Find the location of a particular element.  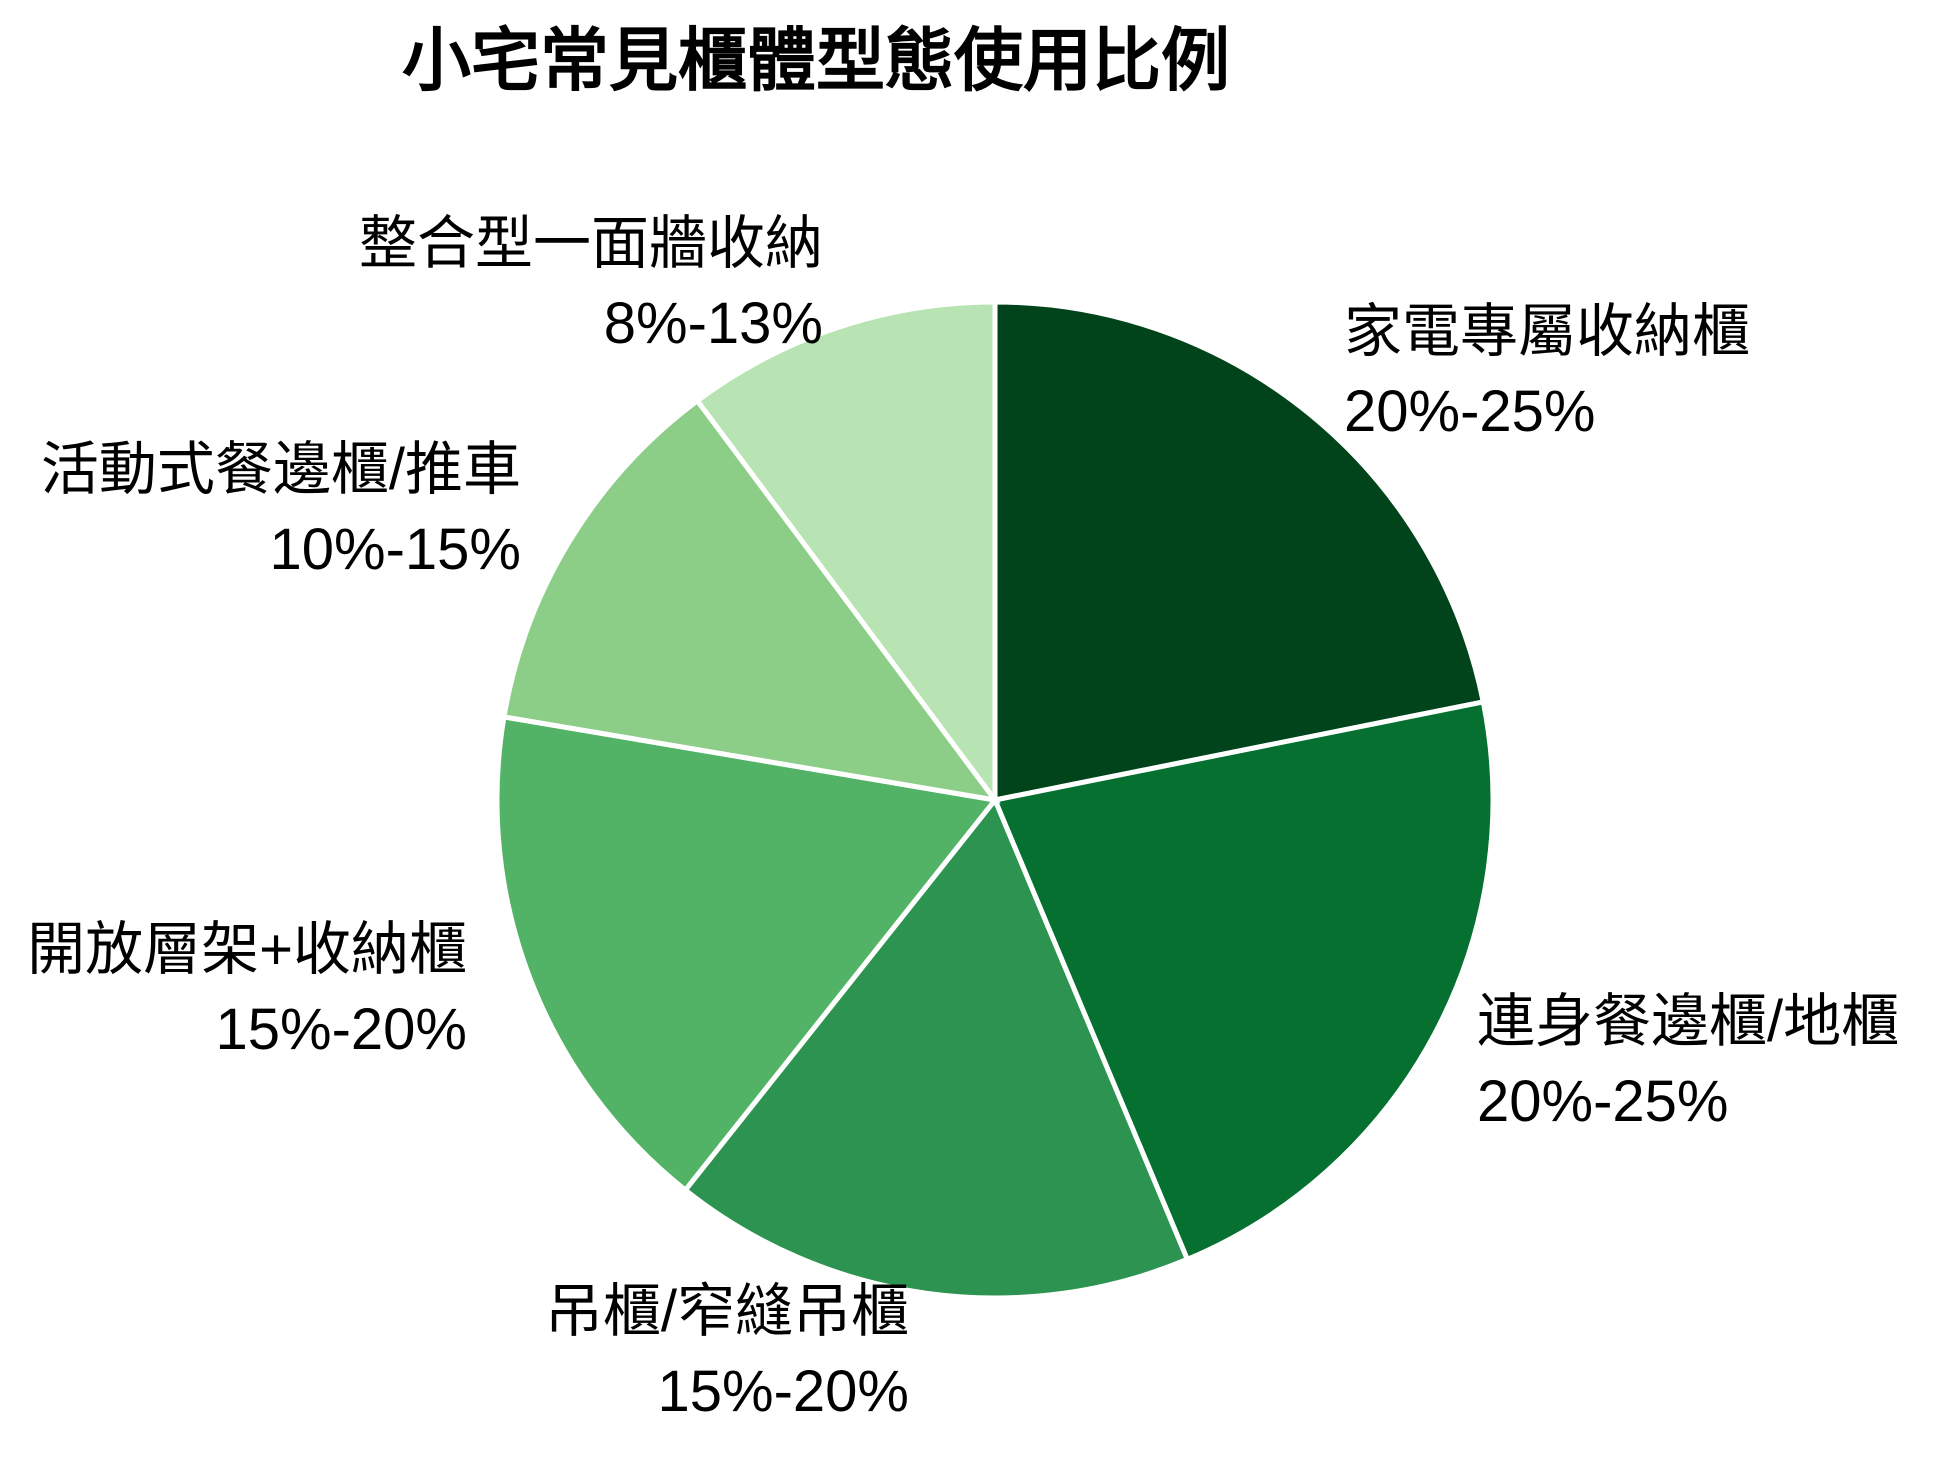

slice-label-mobile-sideboard-cart: 活動式餐邊櫃/推車 10%-15% is located at coordinates (281, 510).